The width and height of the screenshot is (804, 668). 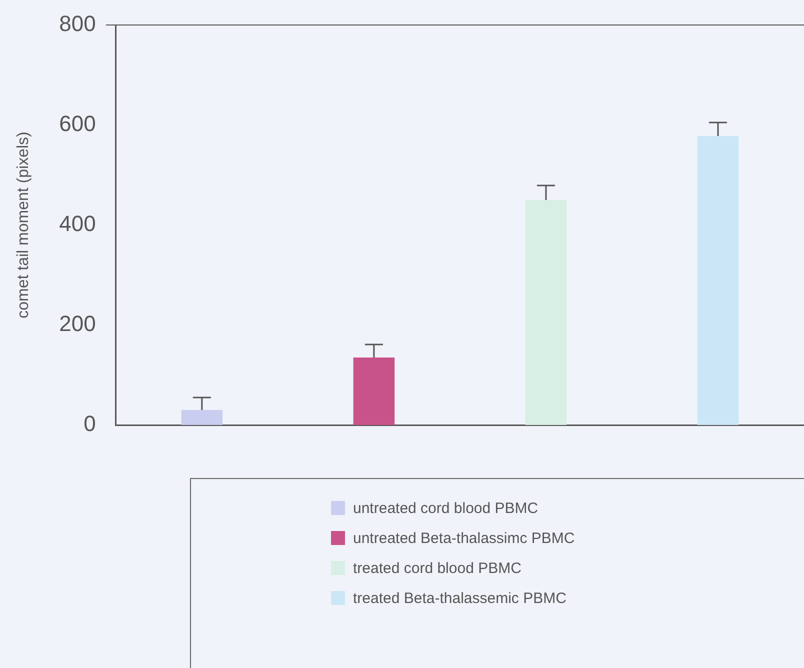 I want to click on legend-label: untreated cord blood PBMC, so click(x=445, y=508).